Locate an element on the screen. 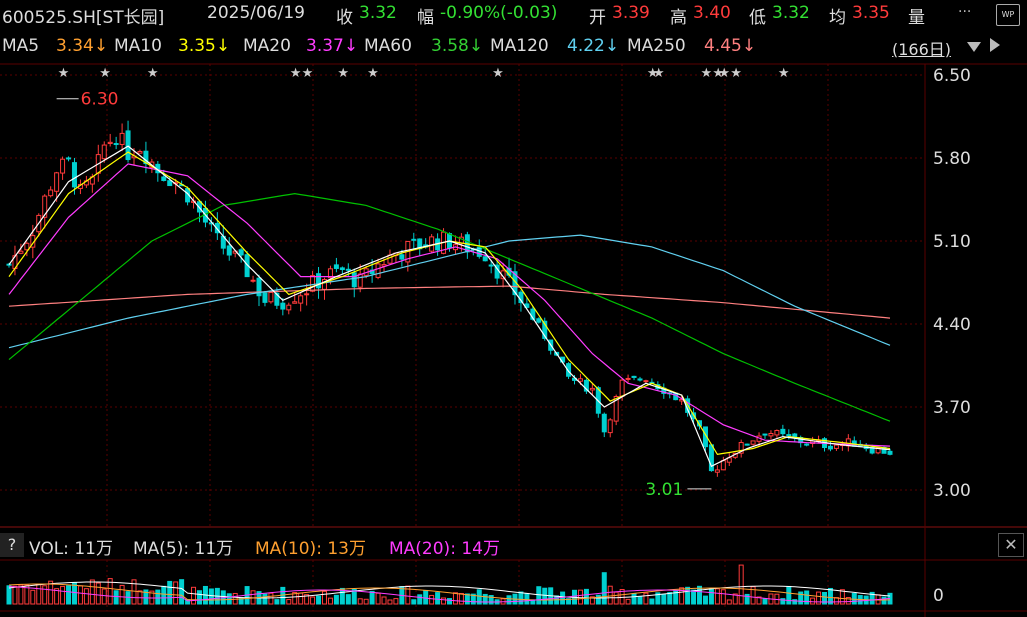  ma20-value: 3.37↓ is located at coordinates (332, 46).